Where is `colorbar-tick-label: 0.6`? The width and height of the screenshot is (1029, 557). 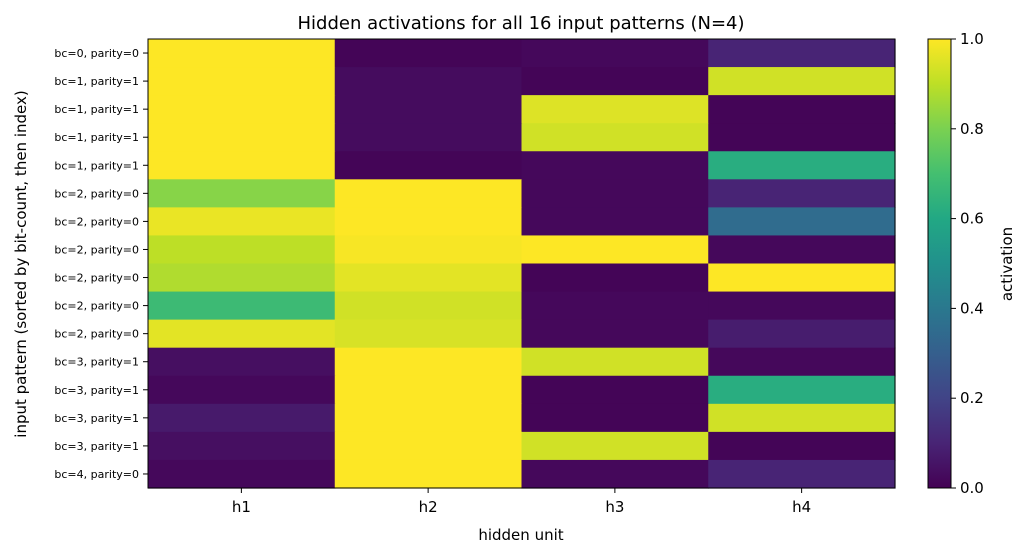 colorbar-tick-label: 0.6 is located at coordinates (972, 219).